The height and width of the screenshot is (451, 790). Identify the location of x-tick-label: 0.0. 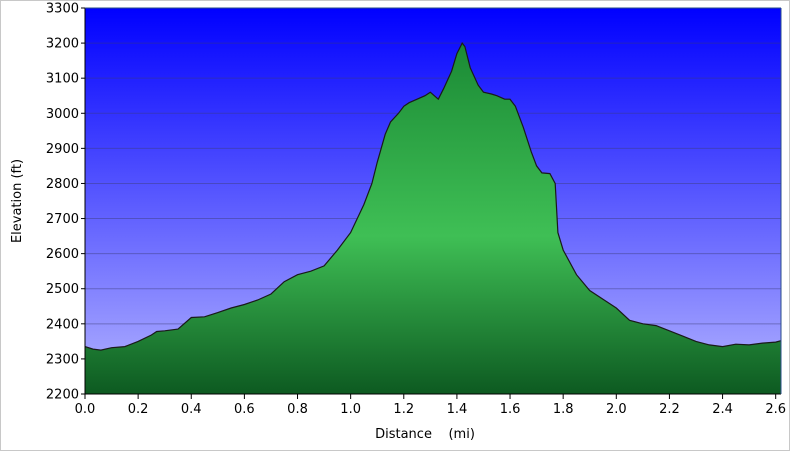
(85, 409).